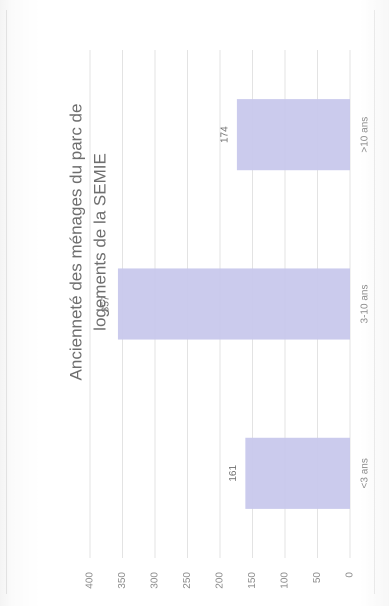 This screenshot has height=606, width=389. Describe the element at coordinates (122, 580) in the screenshot. I see `y-tick-label: 350` at that location.